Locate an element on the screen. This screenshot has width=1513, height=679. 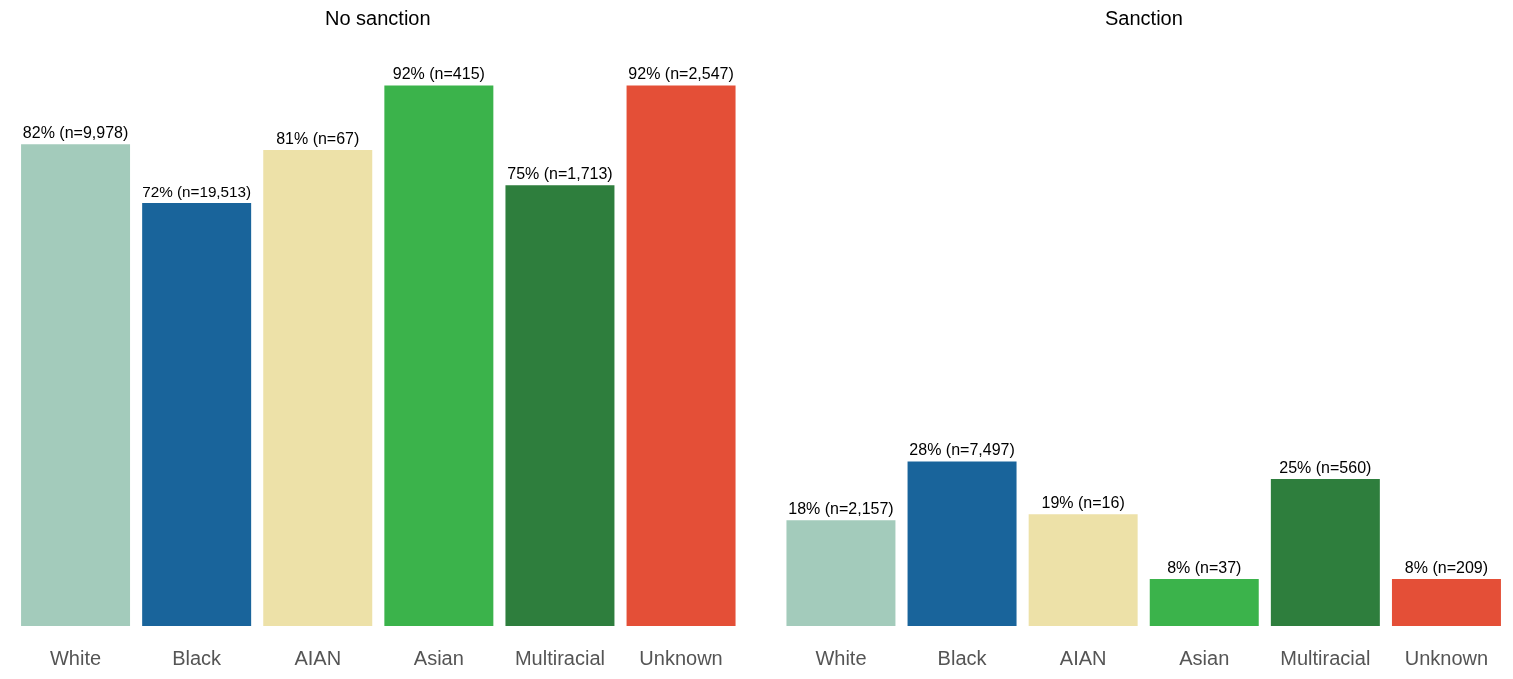
data-label: 92% (n=415) is located at coordinates (438, 74).